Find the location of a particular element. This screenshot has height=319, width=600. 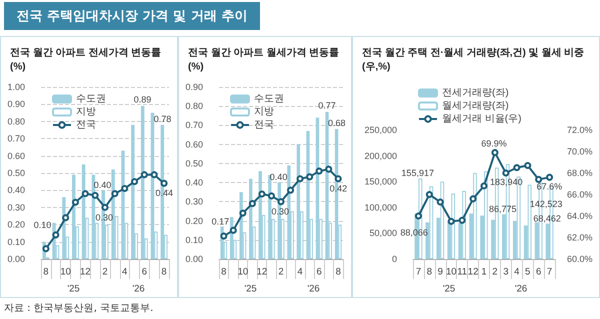

y2-tick-label: 60.0% is located at coordinates (580, 259).